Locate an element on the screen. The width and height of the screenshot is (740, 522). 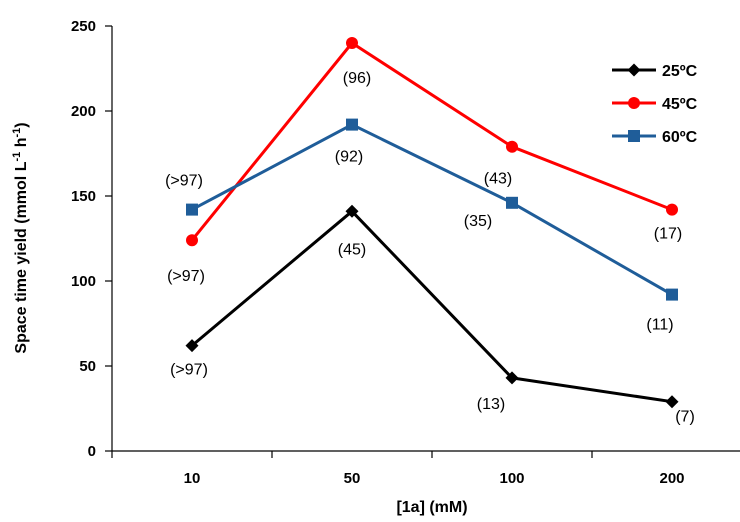
y-tick-label: 150 is located at coordinates (83, 196).